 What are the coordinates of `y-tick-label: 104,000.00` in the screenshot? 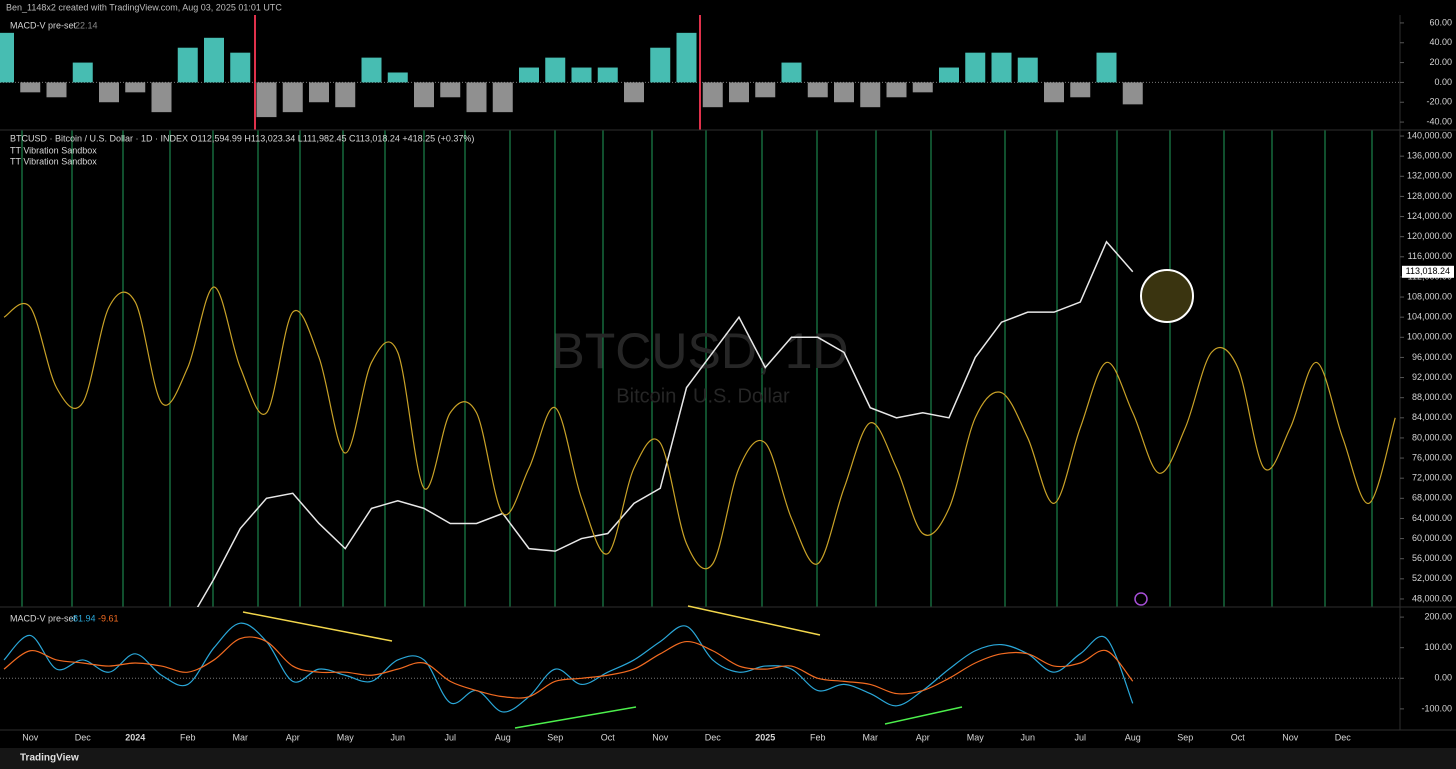 It's located at (1429, 317).